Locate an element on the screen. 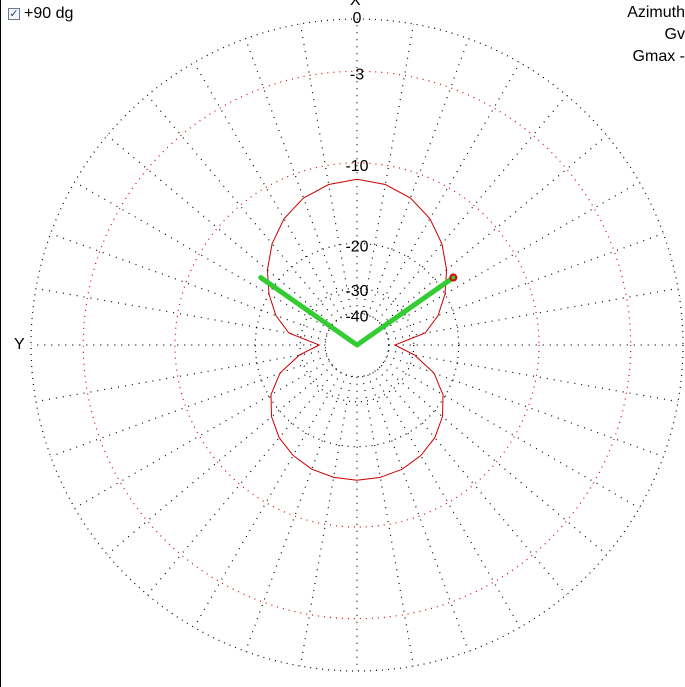 The height and width of the screenshot is (687, 685). radiation-pattern is located at coordinates (357, 329).